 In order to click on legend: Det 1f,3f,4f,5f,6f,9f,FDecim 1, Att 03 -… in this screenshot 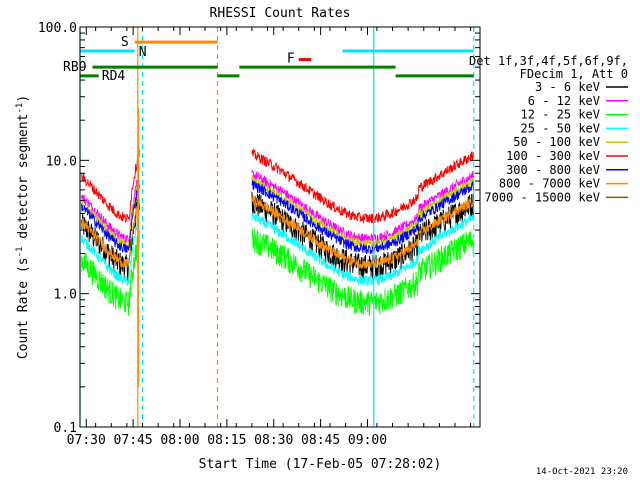, I will do `click(548, 129)`.